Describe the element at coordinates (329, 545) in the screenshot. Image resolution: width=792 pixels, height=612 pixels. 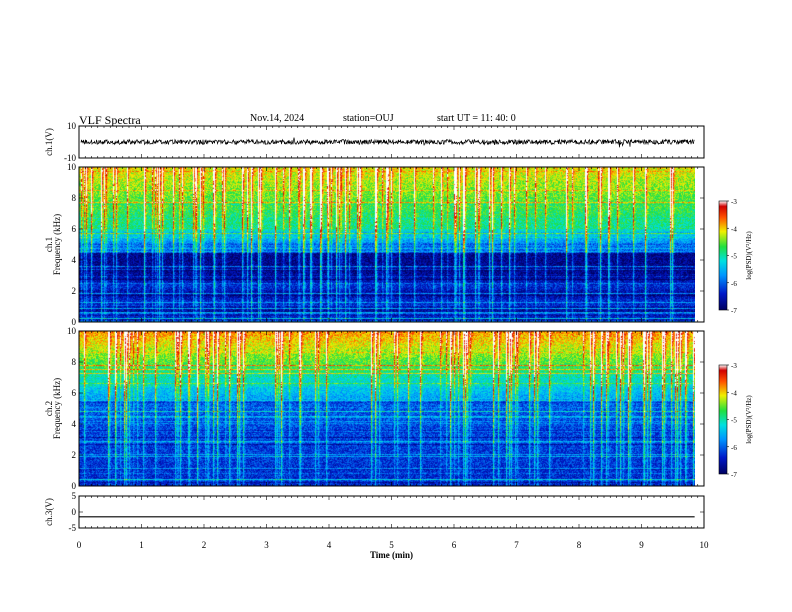
I see `x-tick-label: 4` at that location.